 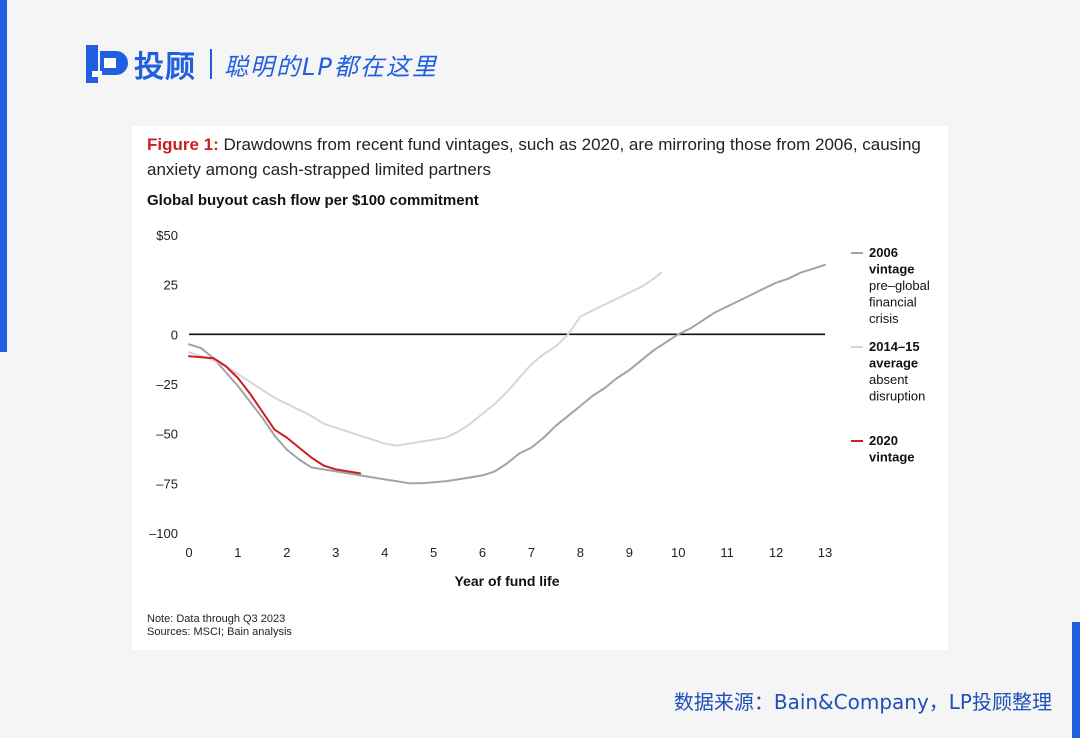 I want to click on right-accent-bar, so click(x=1076, y=680).